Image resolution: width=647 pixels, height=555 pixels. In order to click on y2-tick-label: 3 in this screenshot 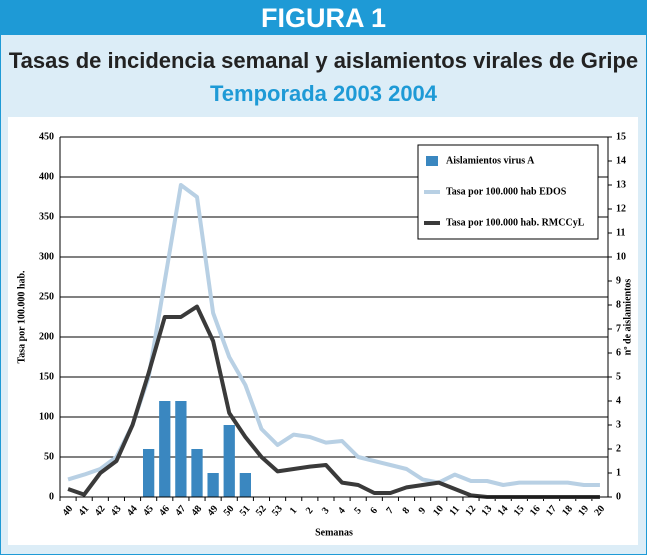, I will do `click(618, 424)`.